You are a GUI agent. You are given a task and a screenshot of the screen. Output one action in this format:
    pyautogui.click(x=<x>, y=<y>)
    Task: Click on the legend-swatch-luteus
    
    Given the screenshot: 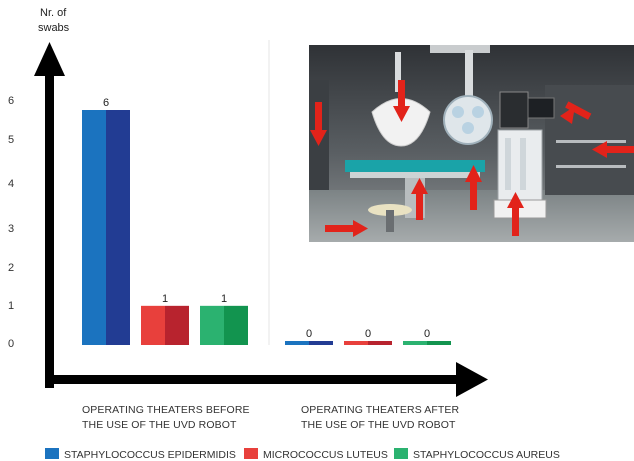 What is the action you would take?
    pyautogui.click(x=251, y=453)
    